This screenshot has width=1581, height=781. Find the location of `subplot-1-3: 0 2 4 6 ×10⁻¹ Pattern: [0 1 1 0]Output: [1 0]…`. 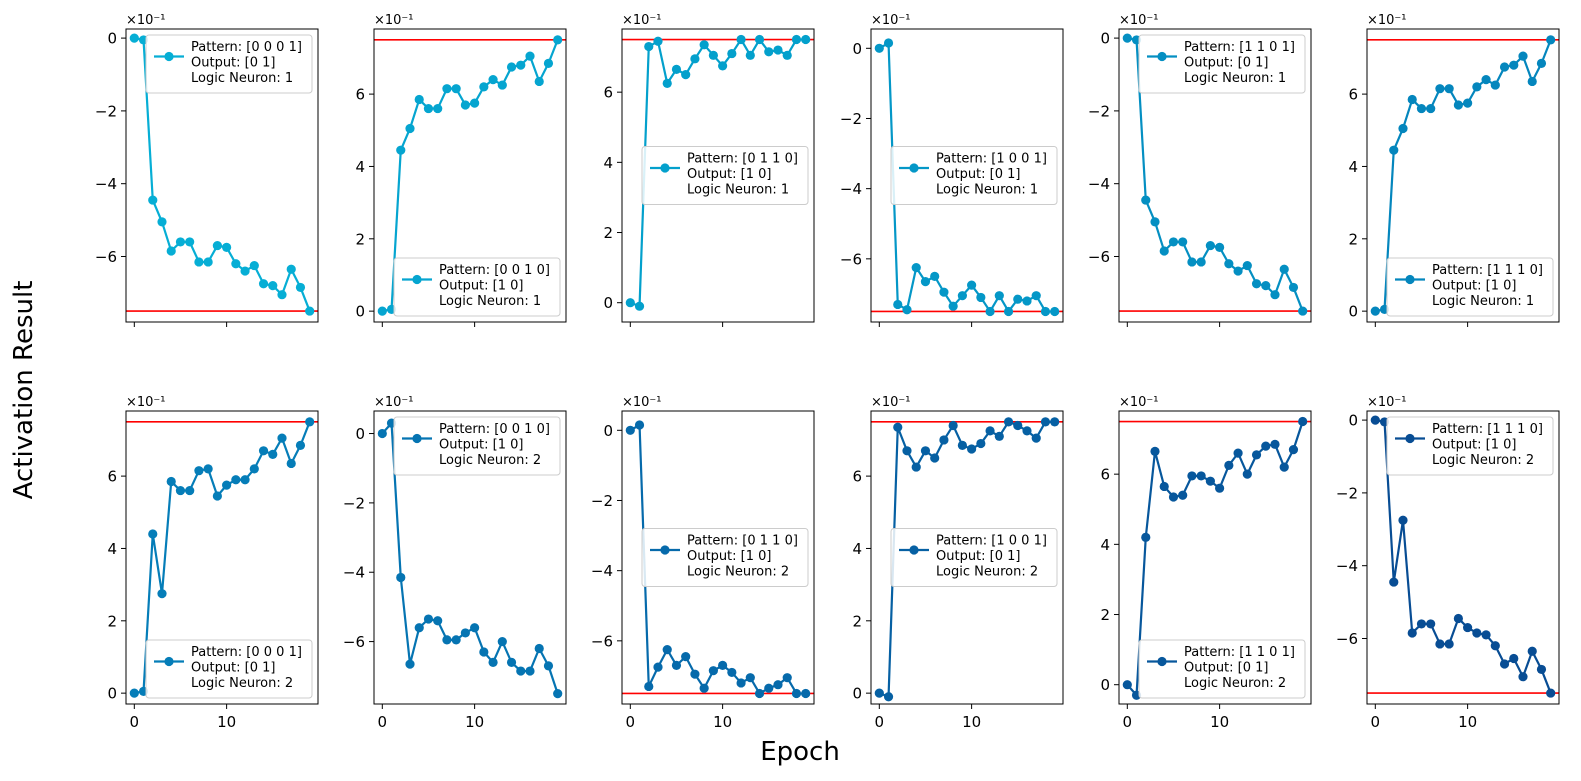

subplot-1-3: 0 2 4 6 ×10⁻¹ Pattern: [0 1 1 0]Output: [1 0]… is located at coordinates (709, 170).